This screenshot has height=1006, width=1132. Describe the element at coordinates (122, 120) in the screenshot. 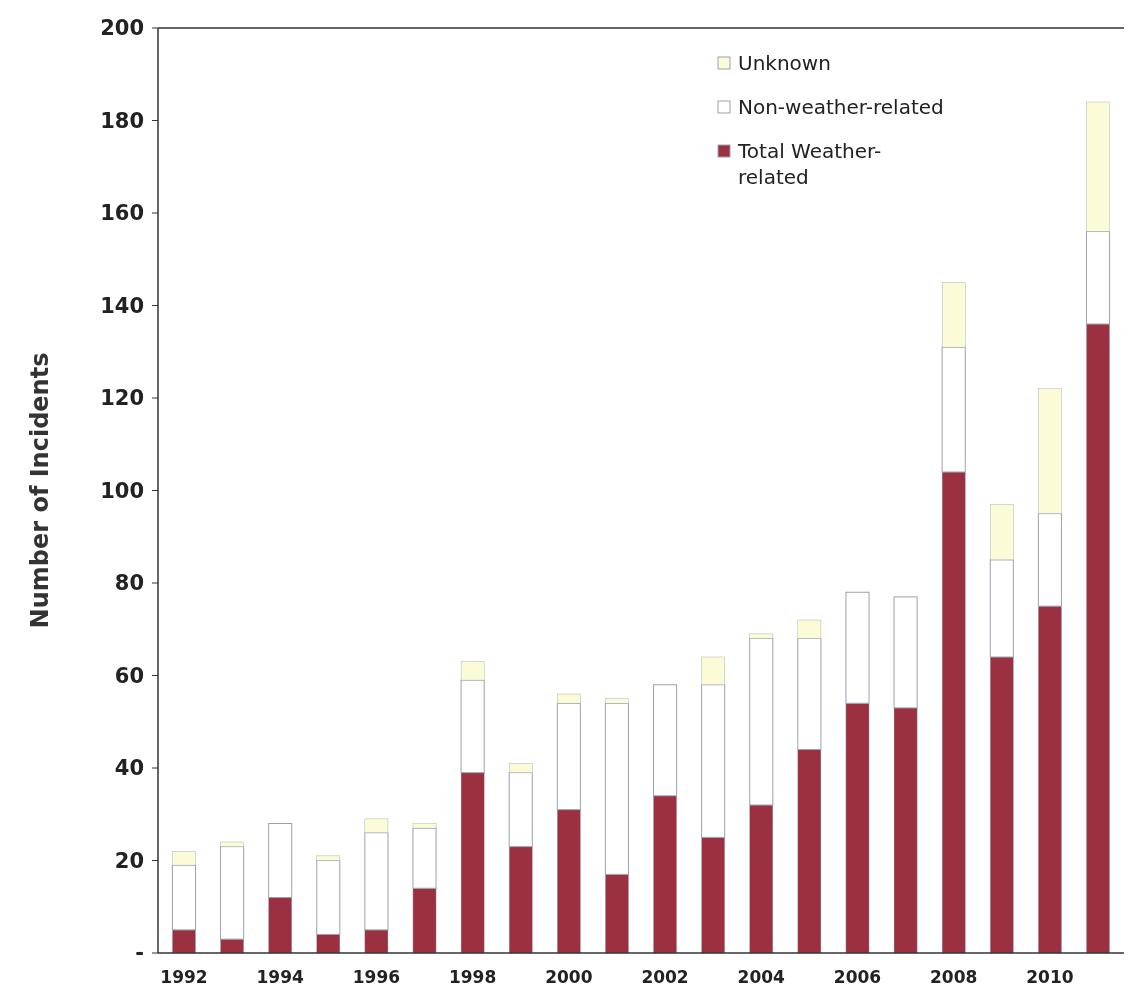

I see `y-tick-label: 180` at that location.